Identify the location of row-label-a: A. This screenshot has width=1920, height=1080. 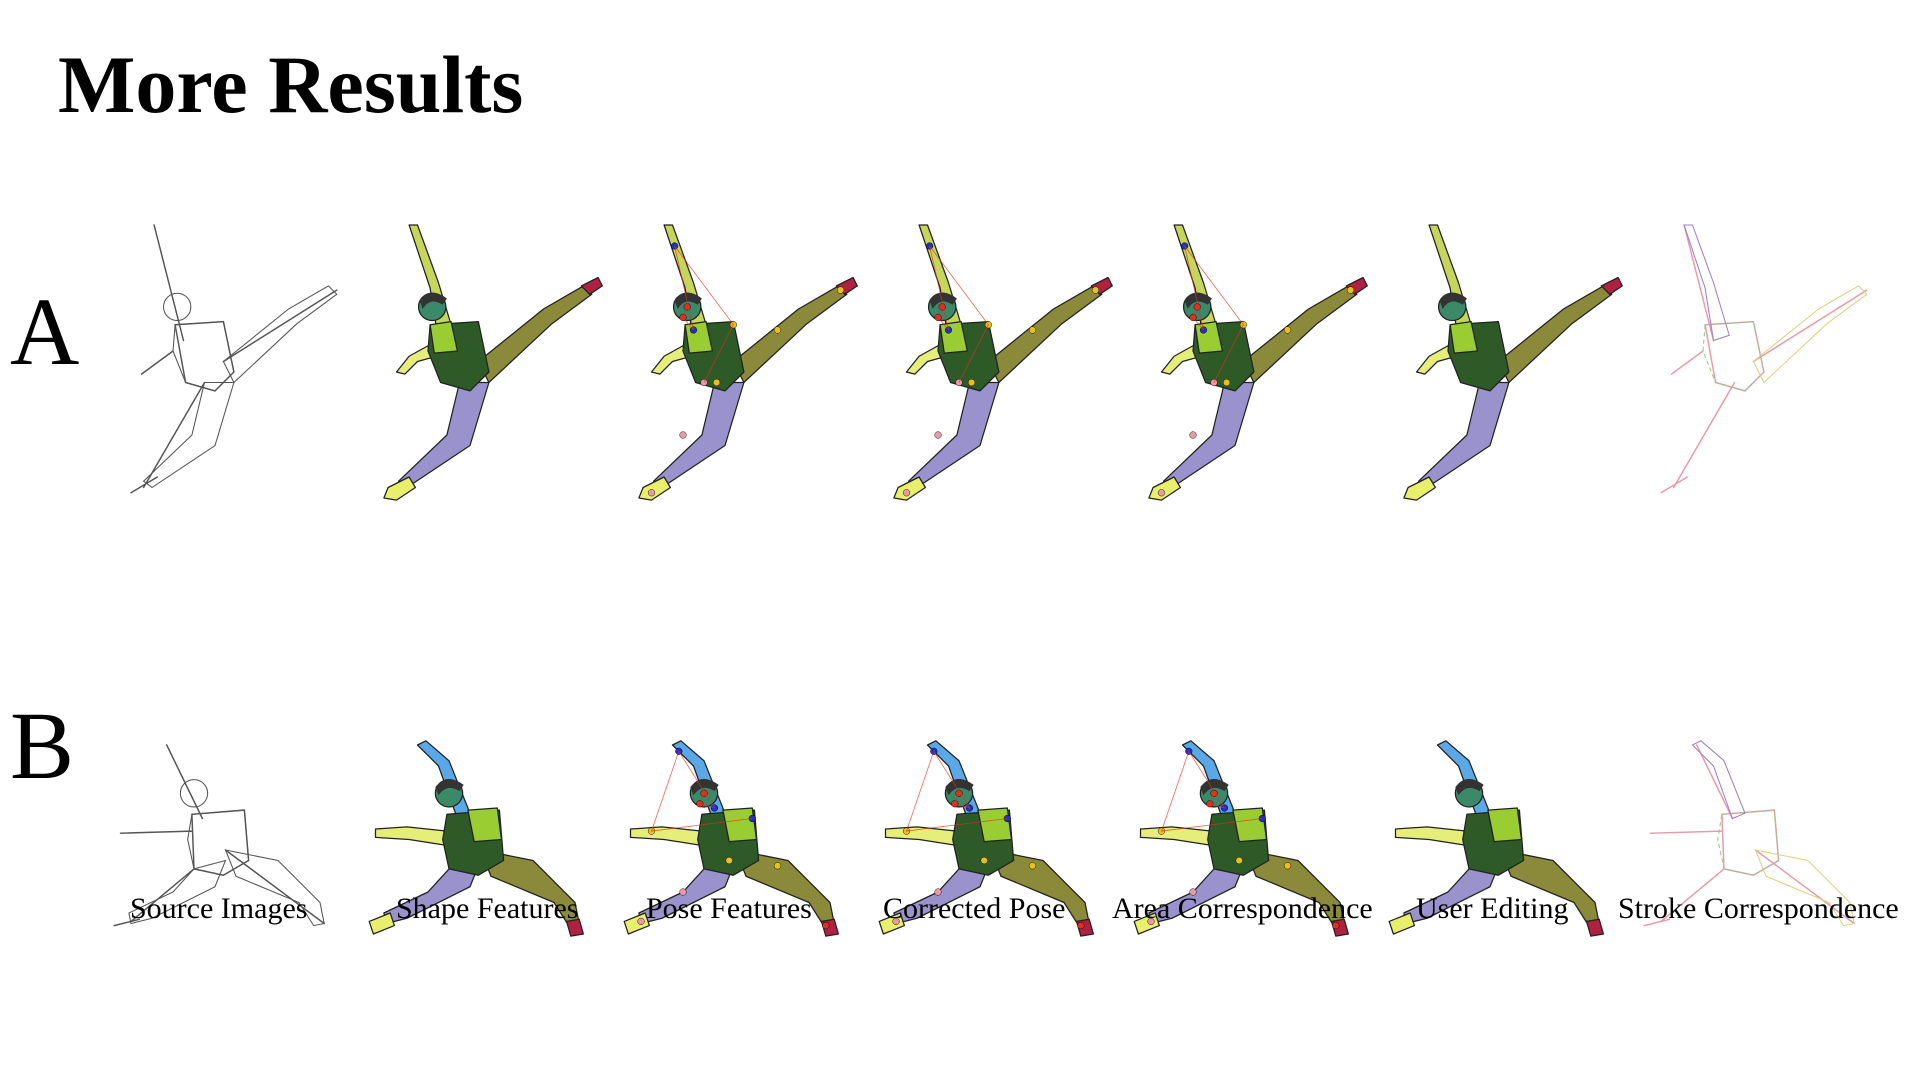
(44, 332).